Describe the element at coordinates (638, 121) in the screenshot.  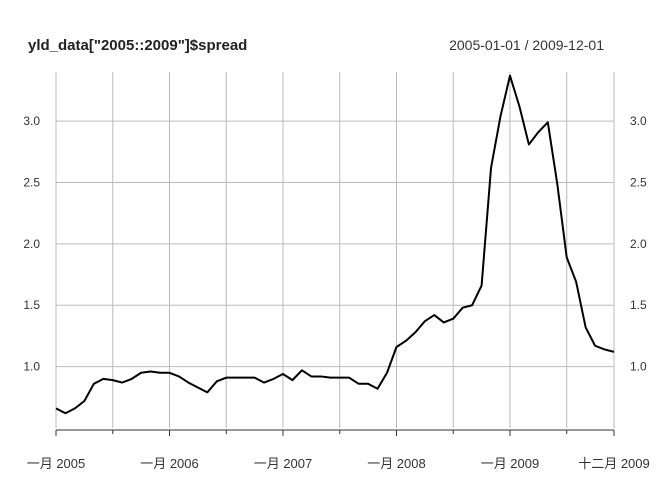
I see `y-tick-label-right: 3.0` at that location.